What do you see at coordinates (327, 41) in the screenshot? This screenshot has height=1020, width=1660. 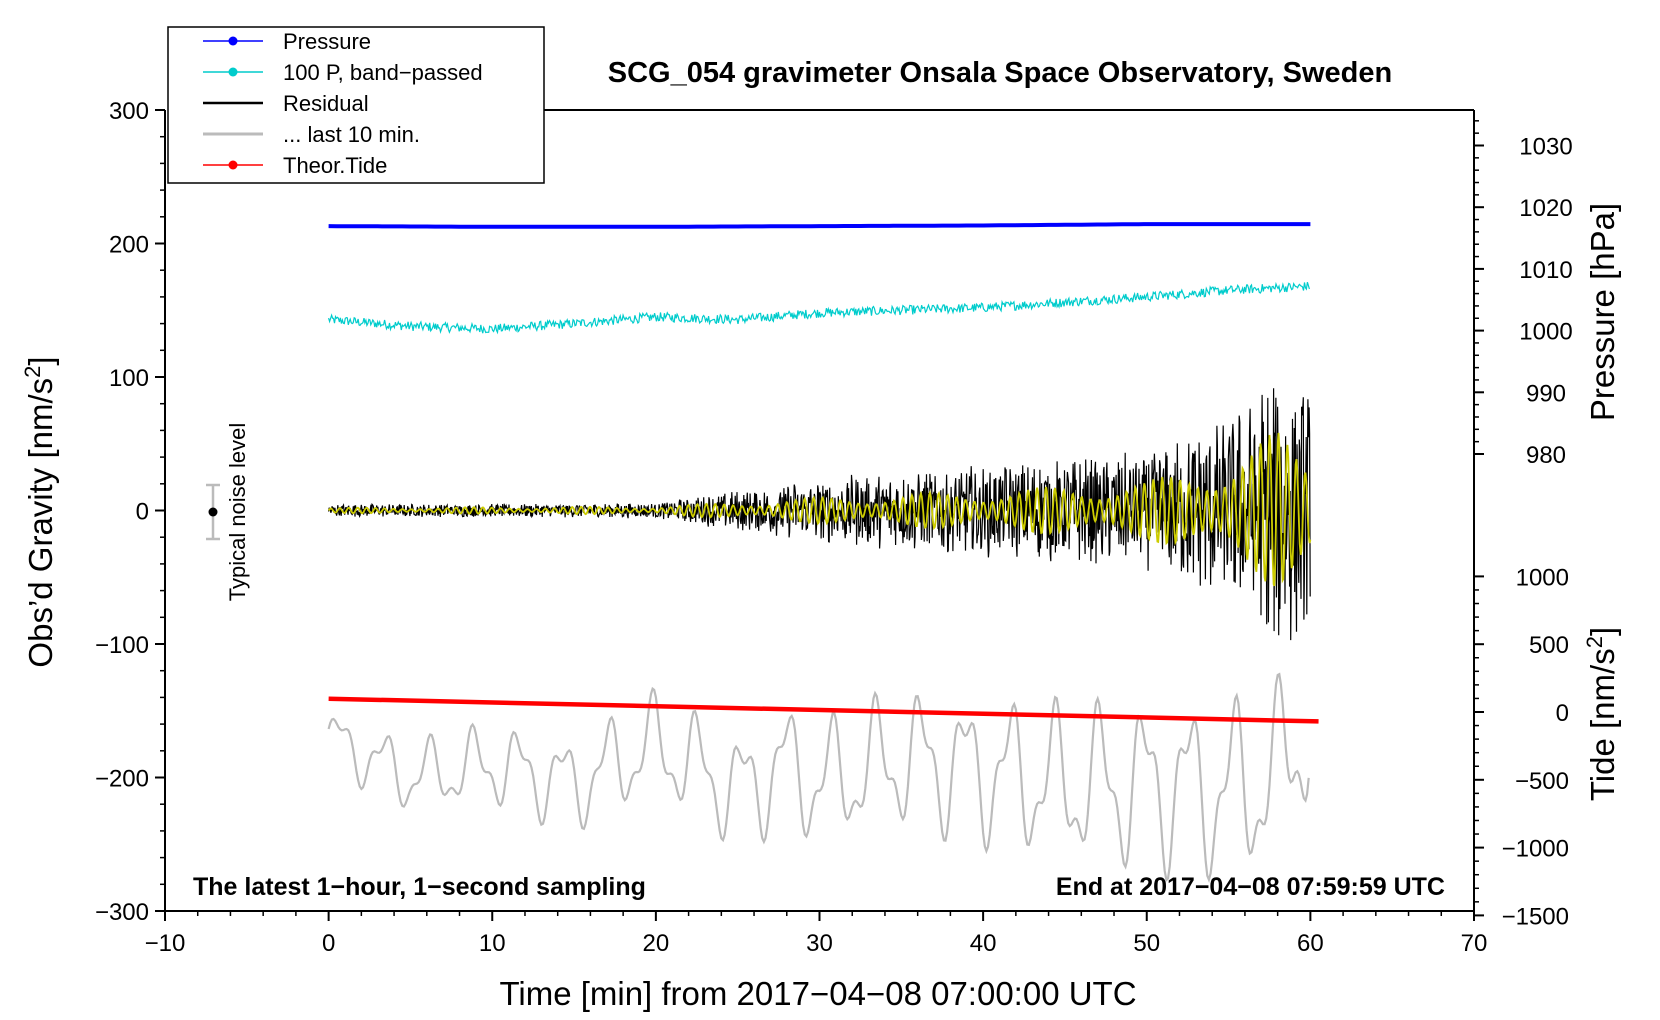 I see `legend-label: Pressure` at bounding box center [327, 41].